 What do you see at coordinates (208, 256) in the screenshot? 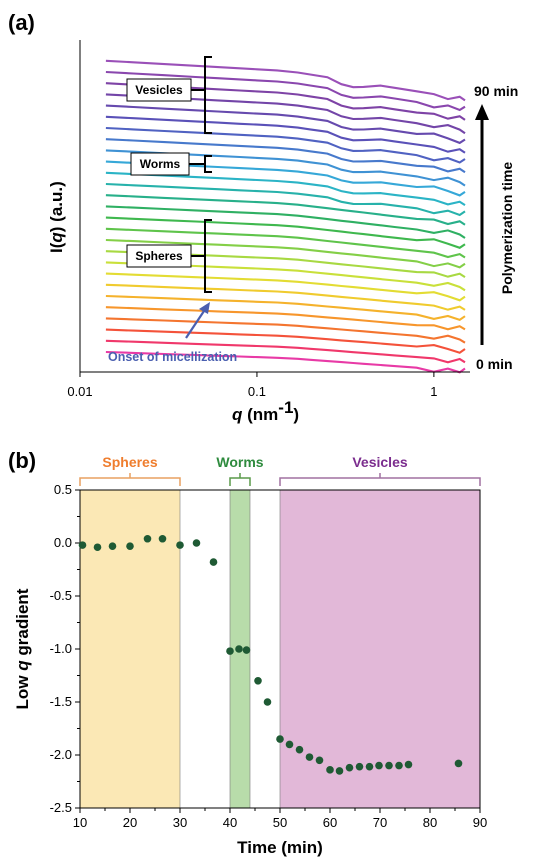
I see `spheres-bracket` at bounding box center [208, 256].